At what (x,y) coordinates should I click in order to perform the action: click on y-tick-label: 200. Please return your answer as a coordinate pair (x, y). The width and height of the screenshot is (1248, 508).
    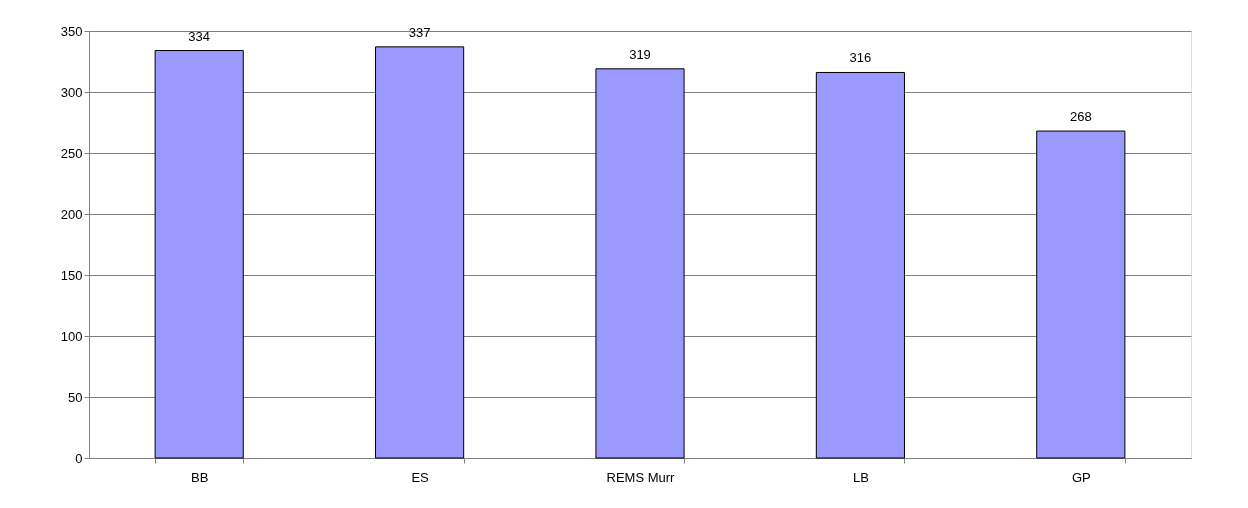
    Looking at the image, I should click on (71, 214).